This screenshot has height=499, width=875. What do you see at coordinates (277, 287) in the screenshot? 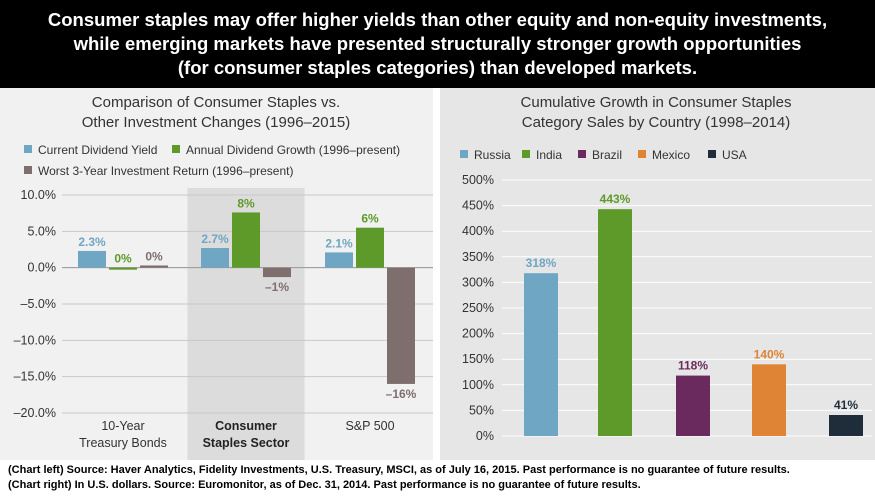
I see `data-label: –1%` at bounding box center [277, 287].